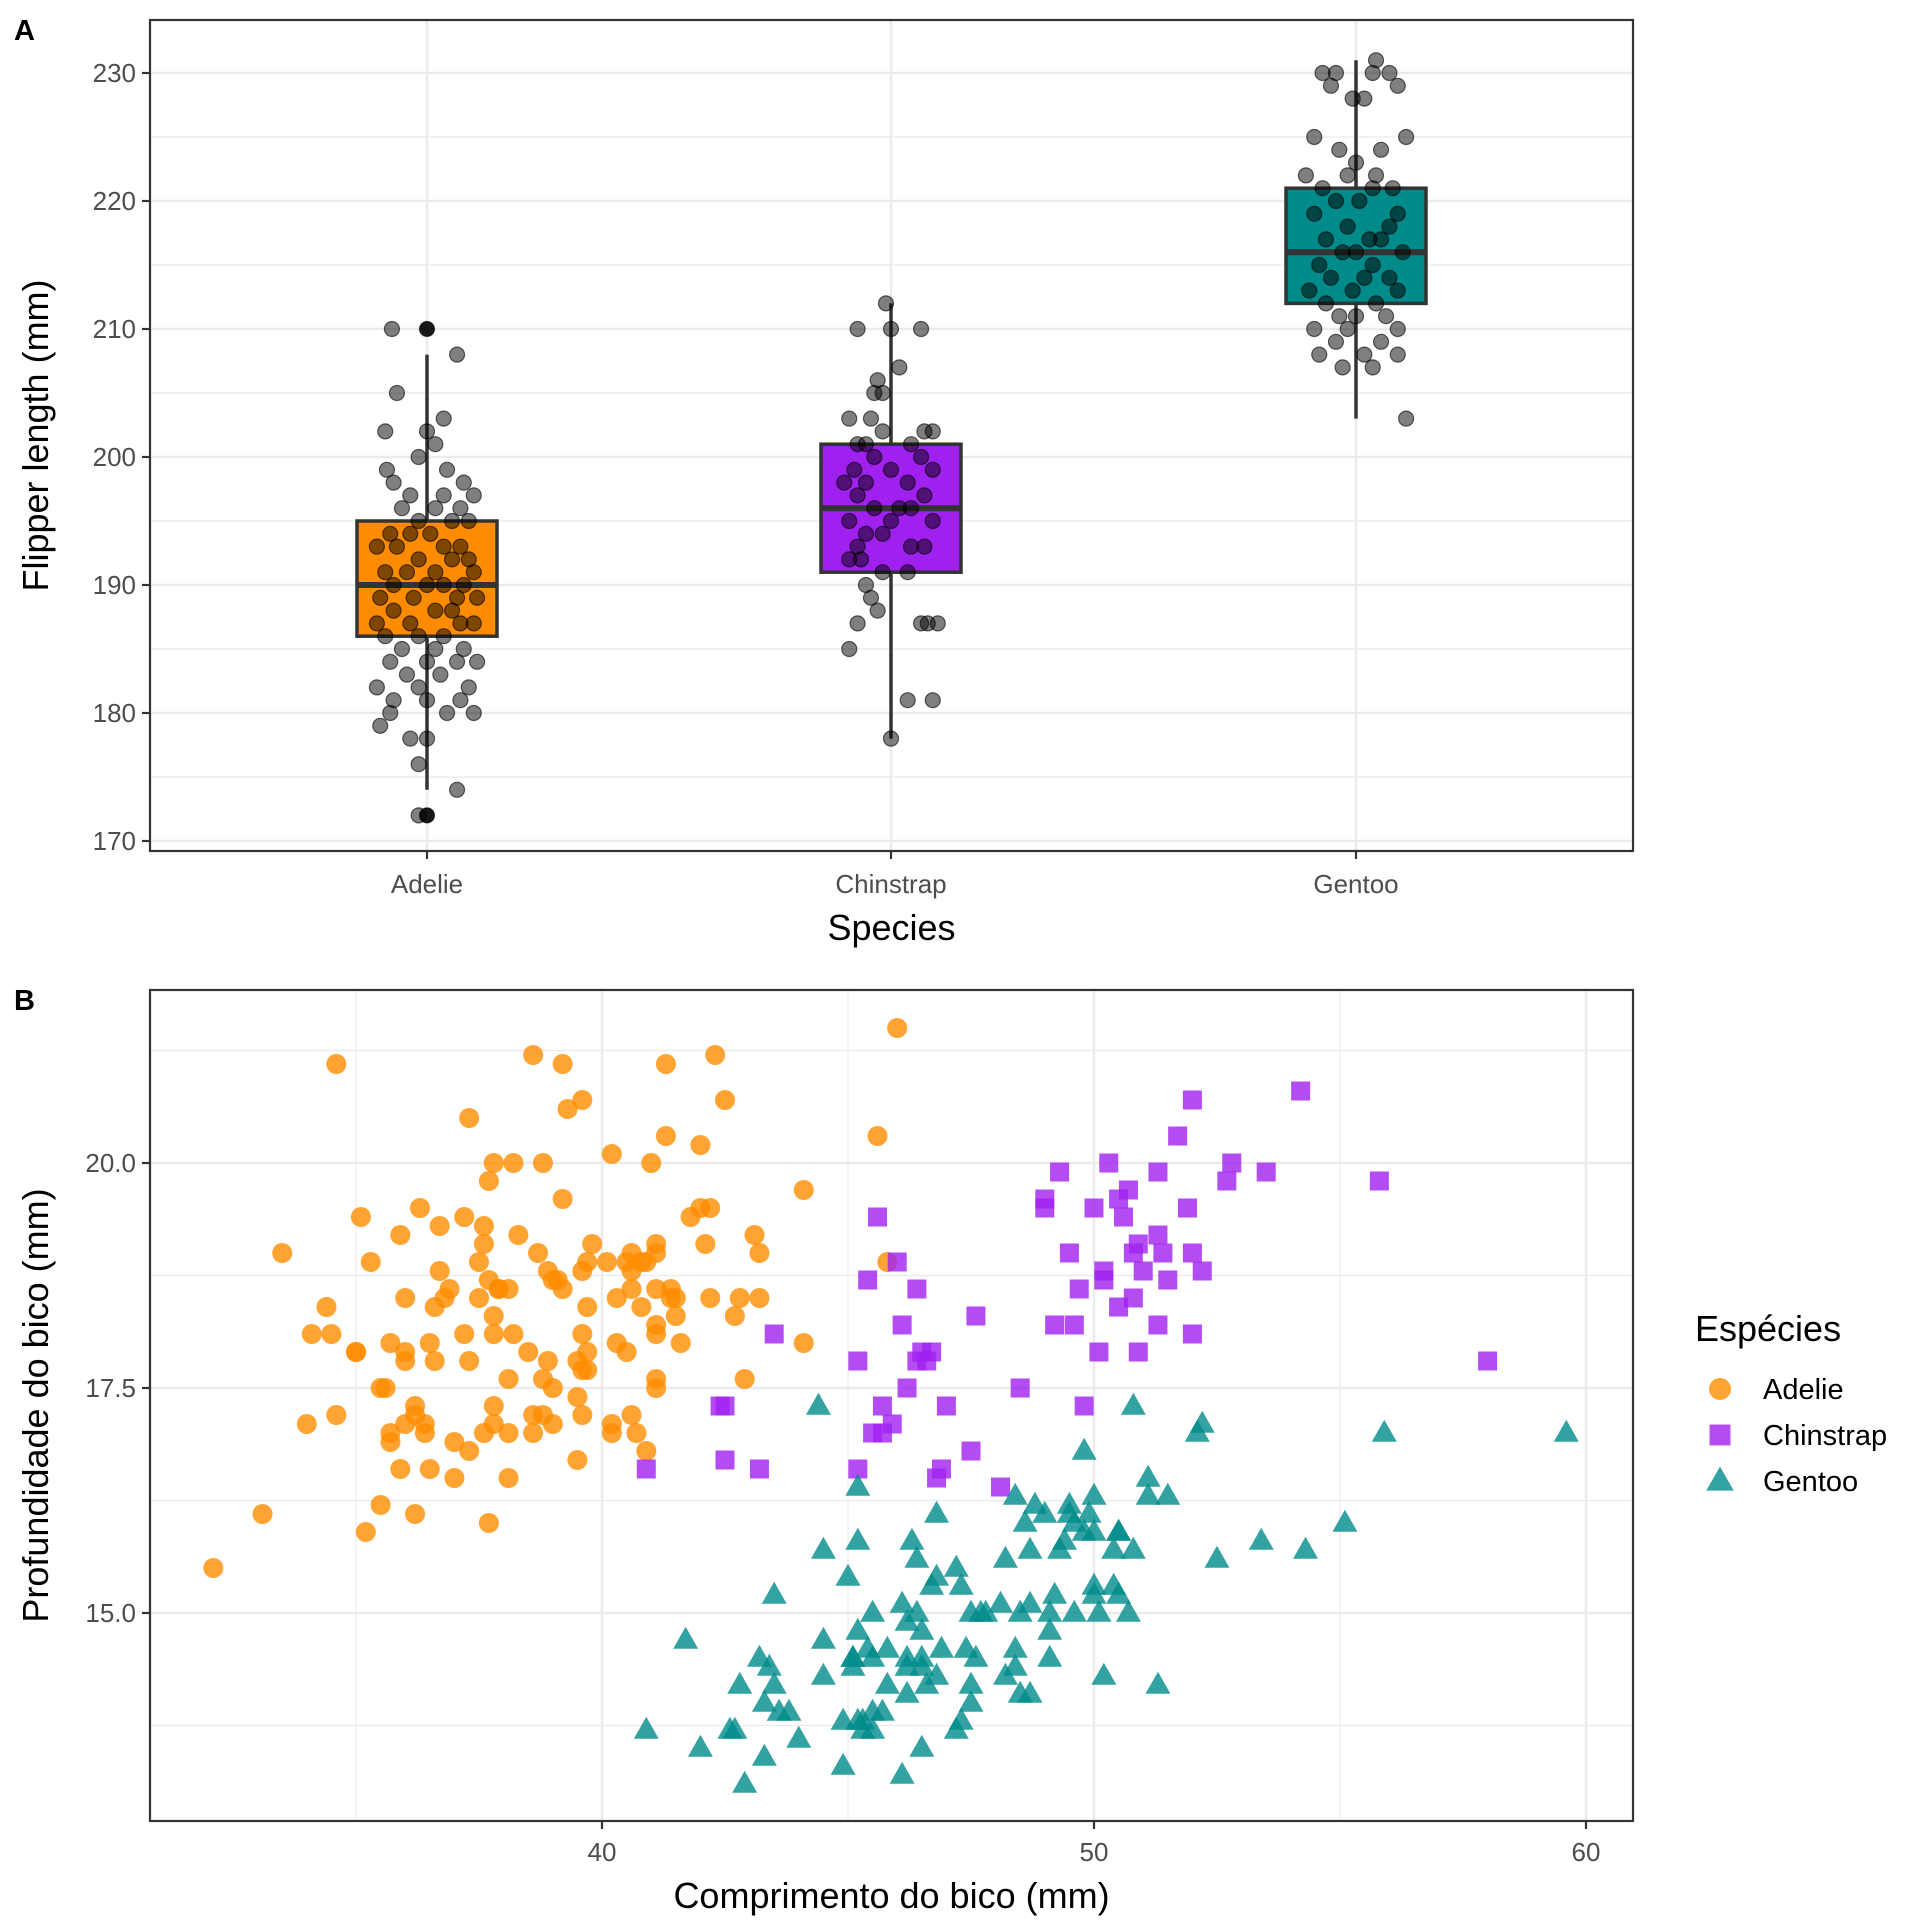 The height and width of the screenshot is (1920, 1920). Describe the element at coordinates (35, 1405) in the screenshot. I see `panel-b-y-axis-title: Profundidade do bico (mm)` at that location.